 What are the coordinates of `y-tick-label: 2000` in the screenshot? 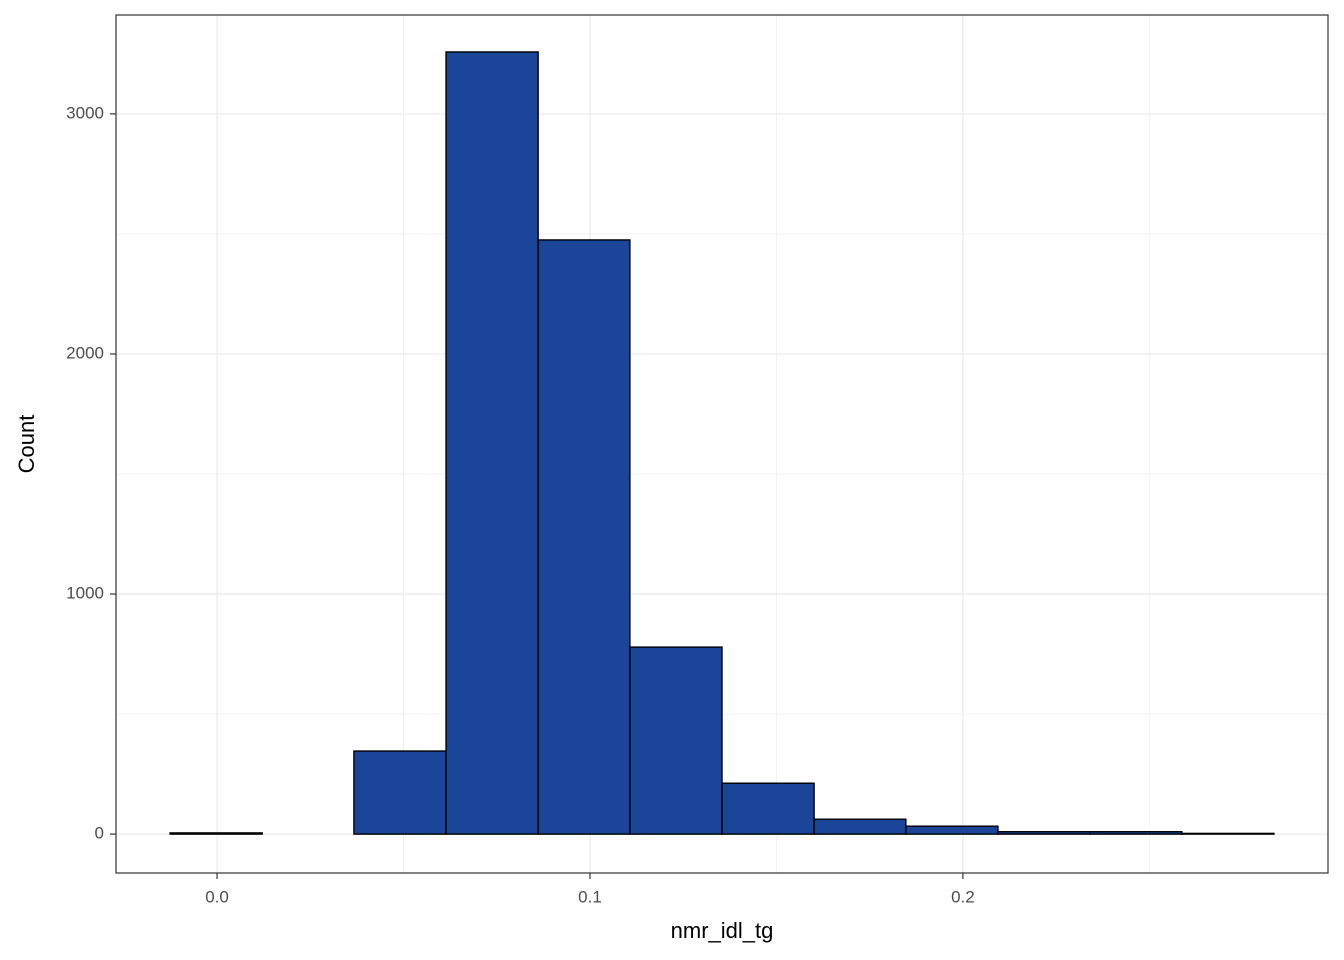 It's located at (85, 352).